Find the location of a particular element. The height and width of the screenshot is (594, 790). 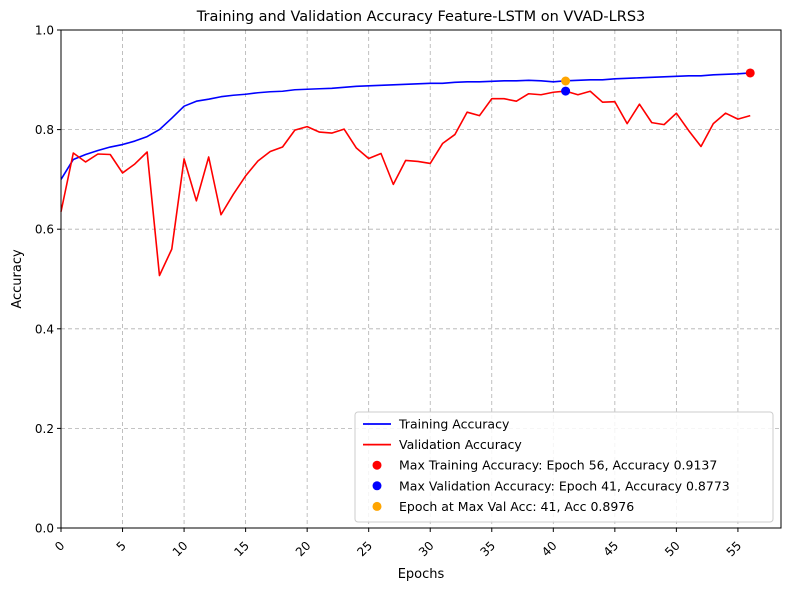

legend-box is located at coordinates (564, 467).